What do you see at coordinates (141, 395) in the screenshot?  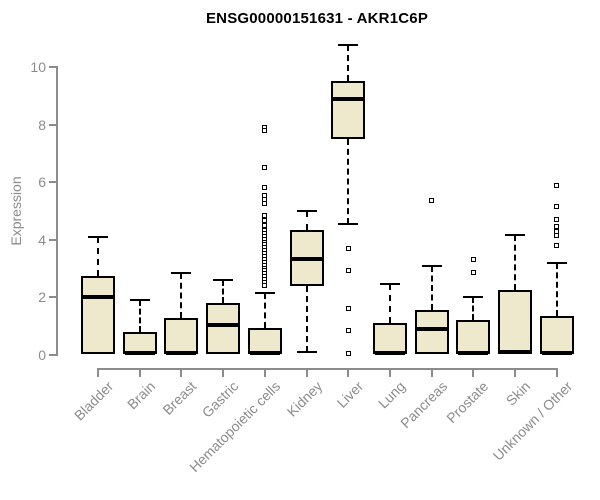 I see `x-tick-label-brain: Brain` at bounding box center [141, 395].